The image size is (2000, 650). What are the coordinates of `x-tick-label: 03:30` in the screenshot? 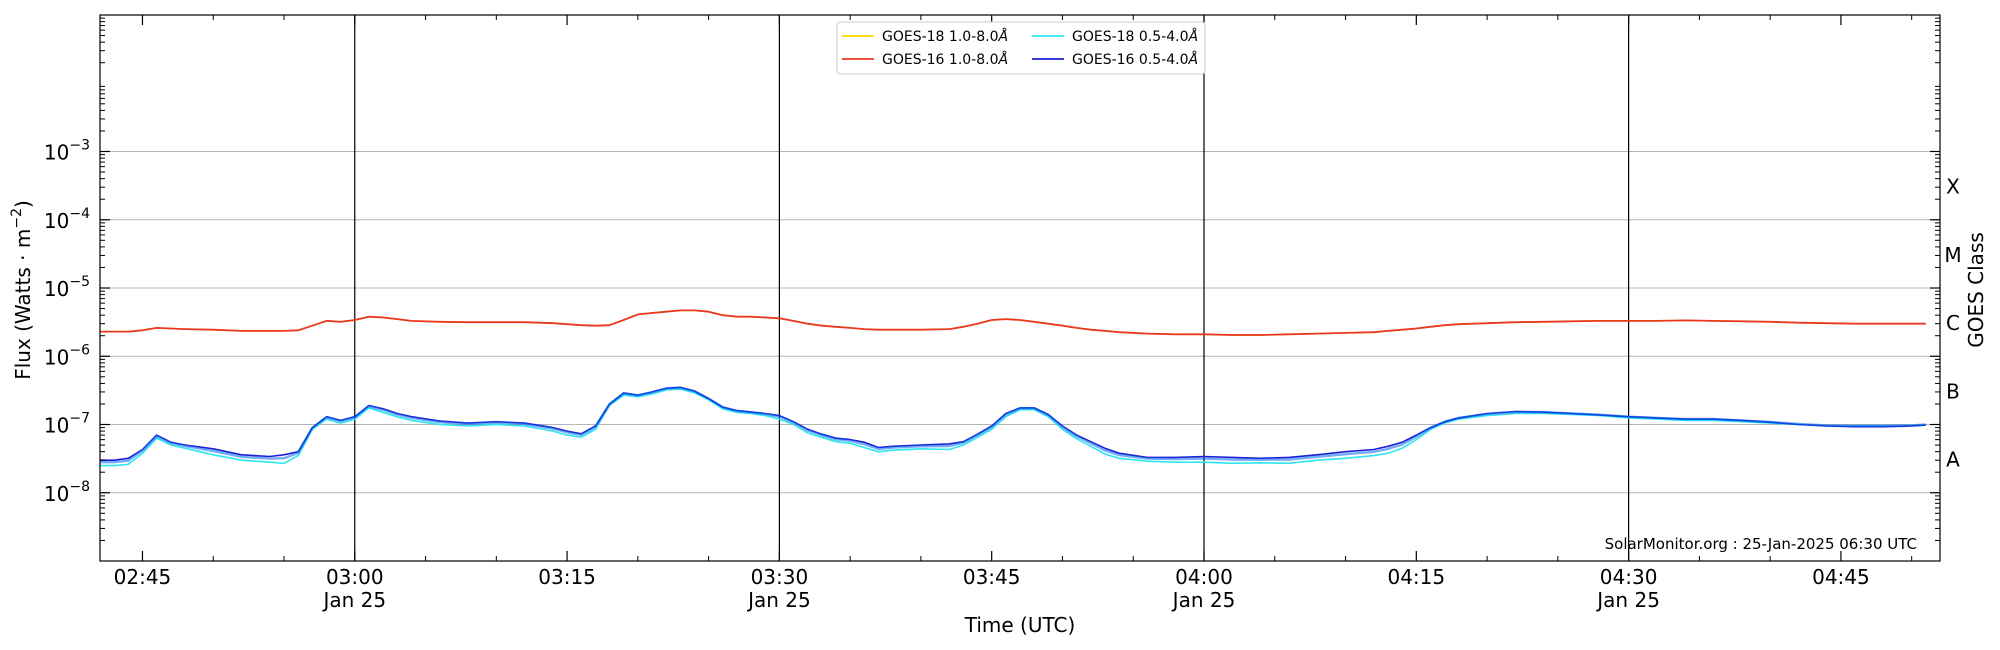 It's located at (780, 577).